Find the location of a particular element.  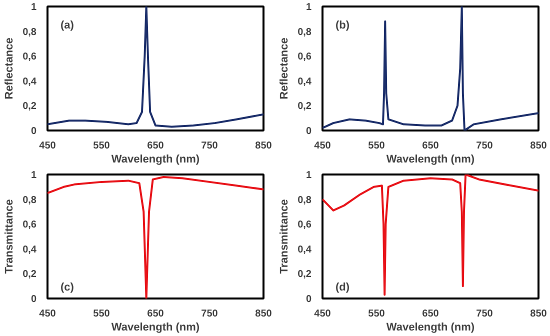

annotation: (a) is located at coordinates (67, 25).